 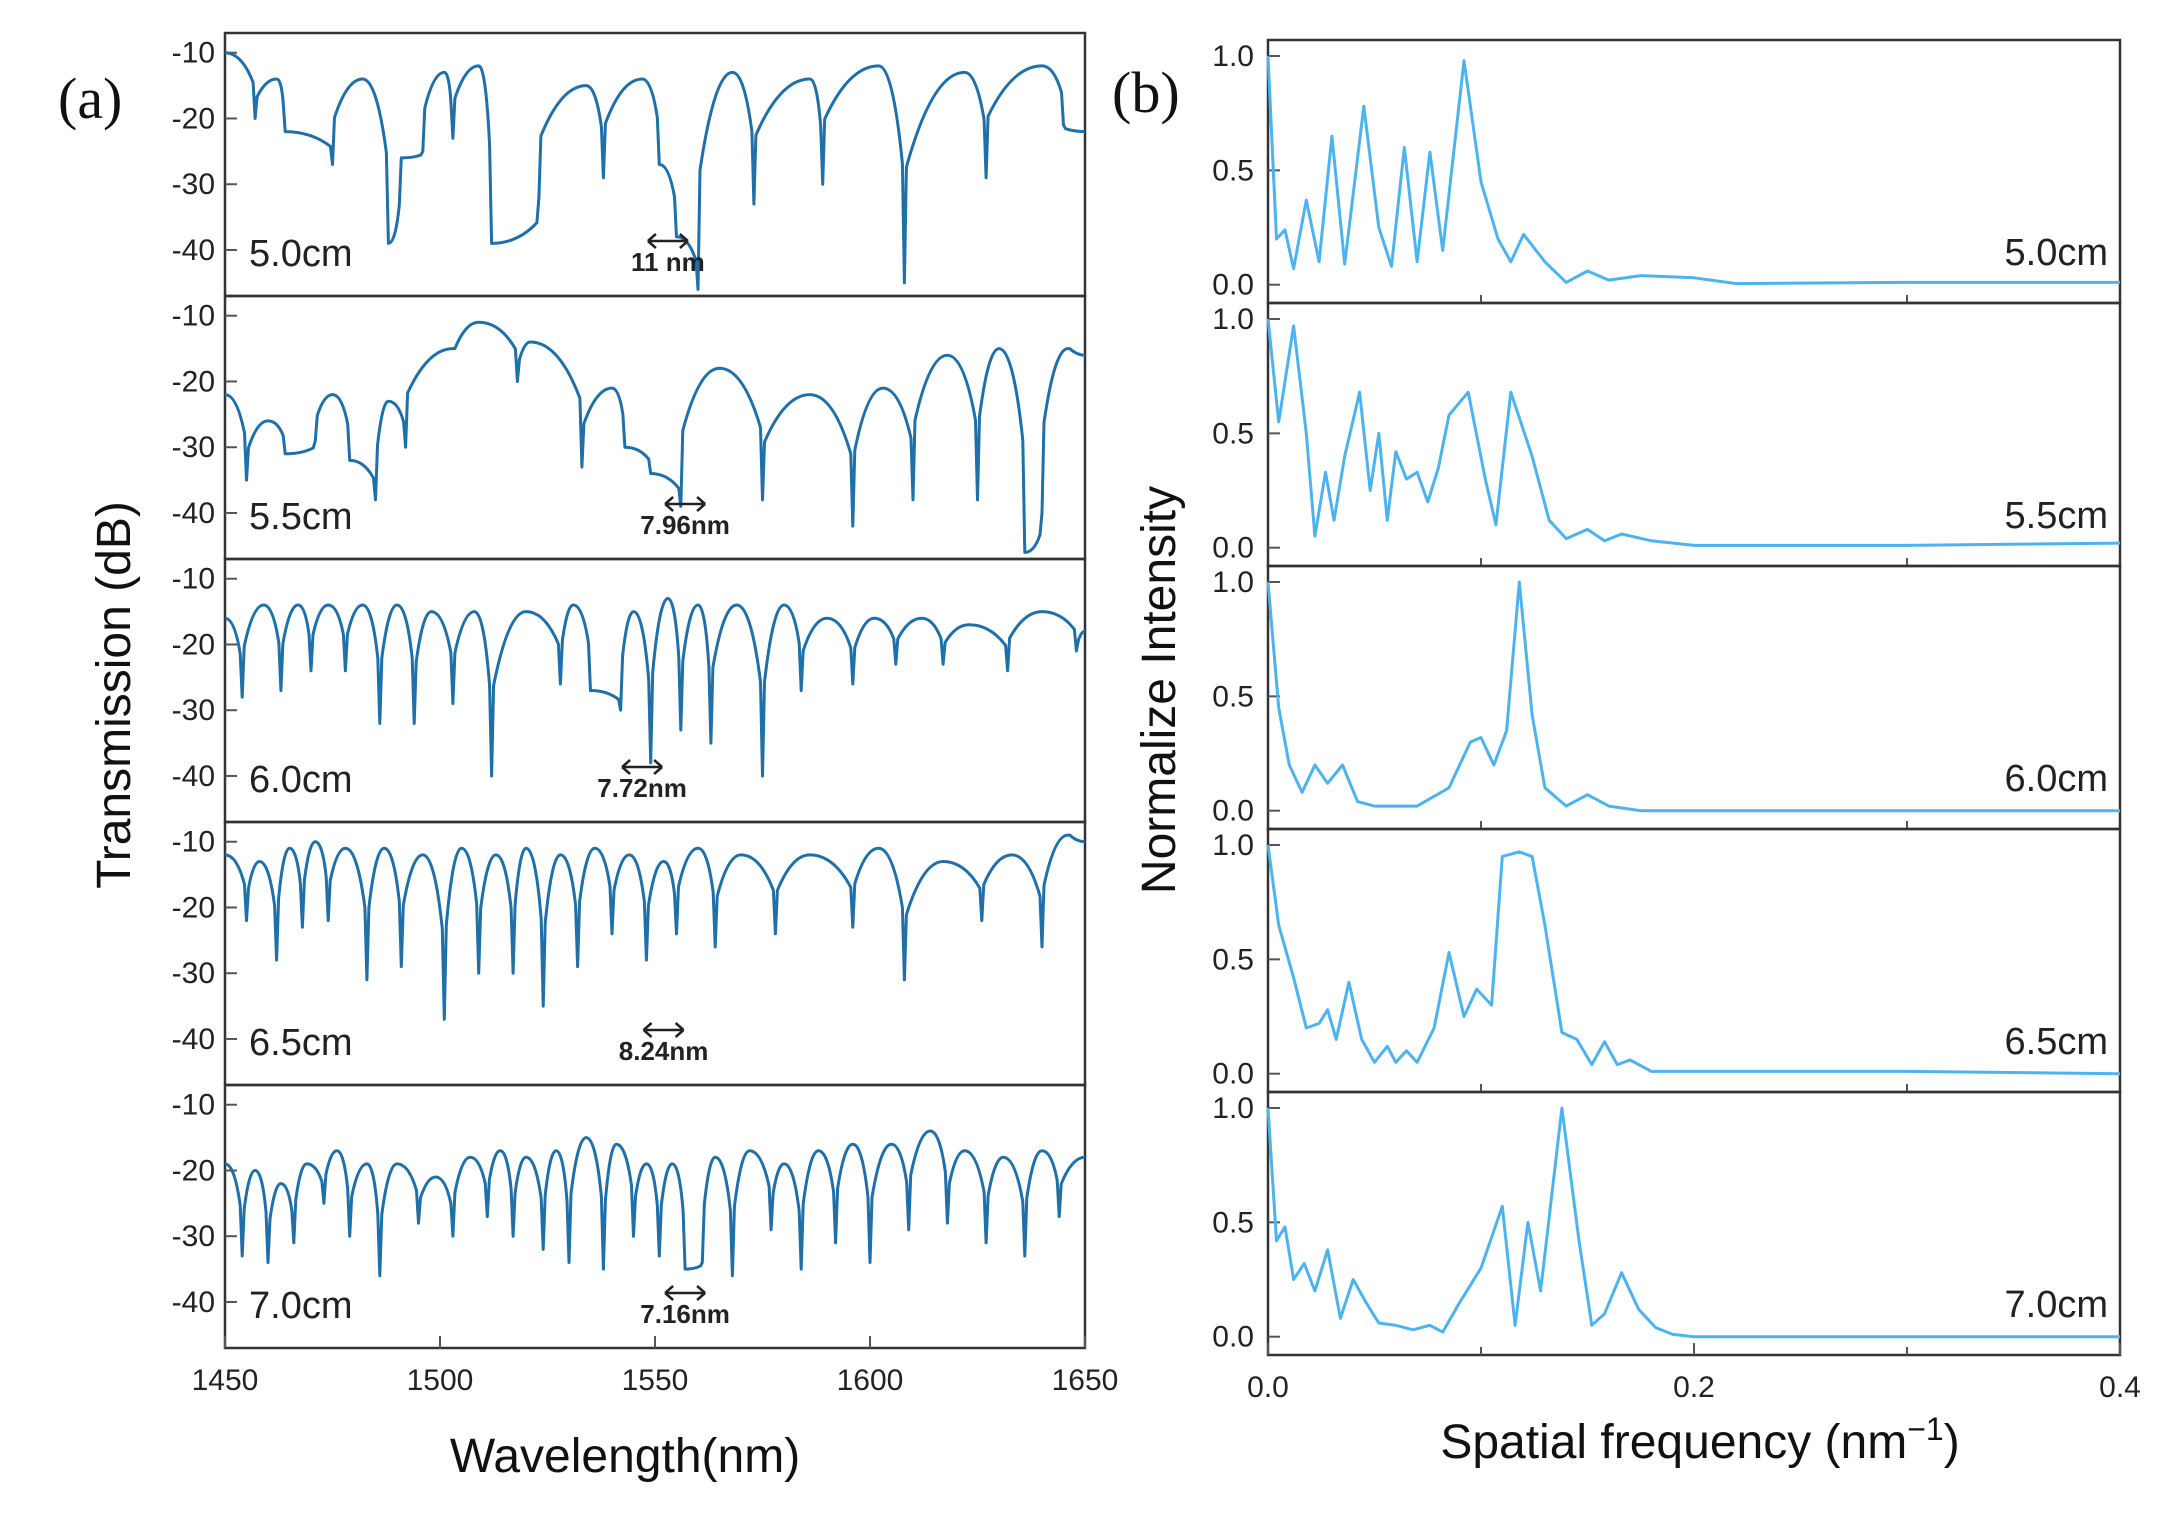 What do you see at coordinates (685, 525) in the screenshot?
I see `fsr-label: 7.96nm` at bounding box center [685, 525].